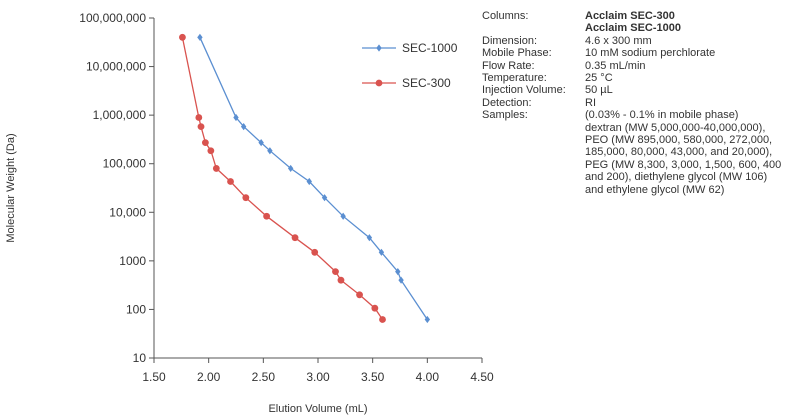 The height and width of the screenshot is (419, 811). What do you see at coordinates (696, 22) in the screenshot?
I see `columns-values: Acclaim SEC-300 Acclaim SEC-1000` at bounding box center [696, 22].